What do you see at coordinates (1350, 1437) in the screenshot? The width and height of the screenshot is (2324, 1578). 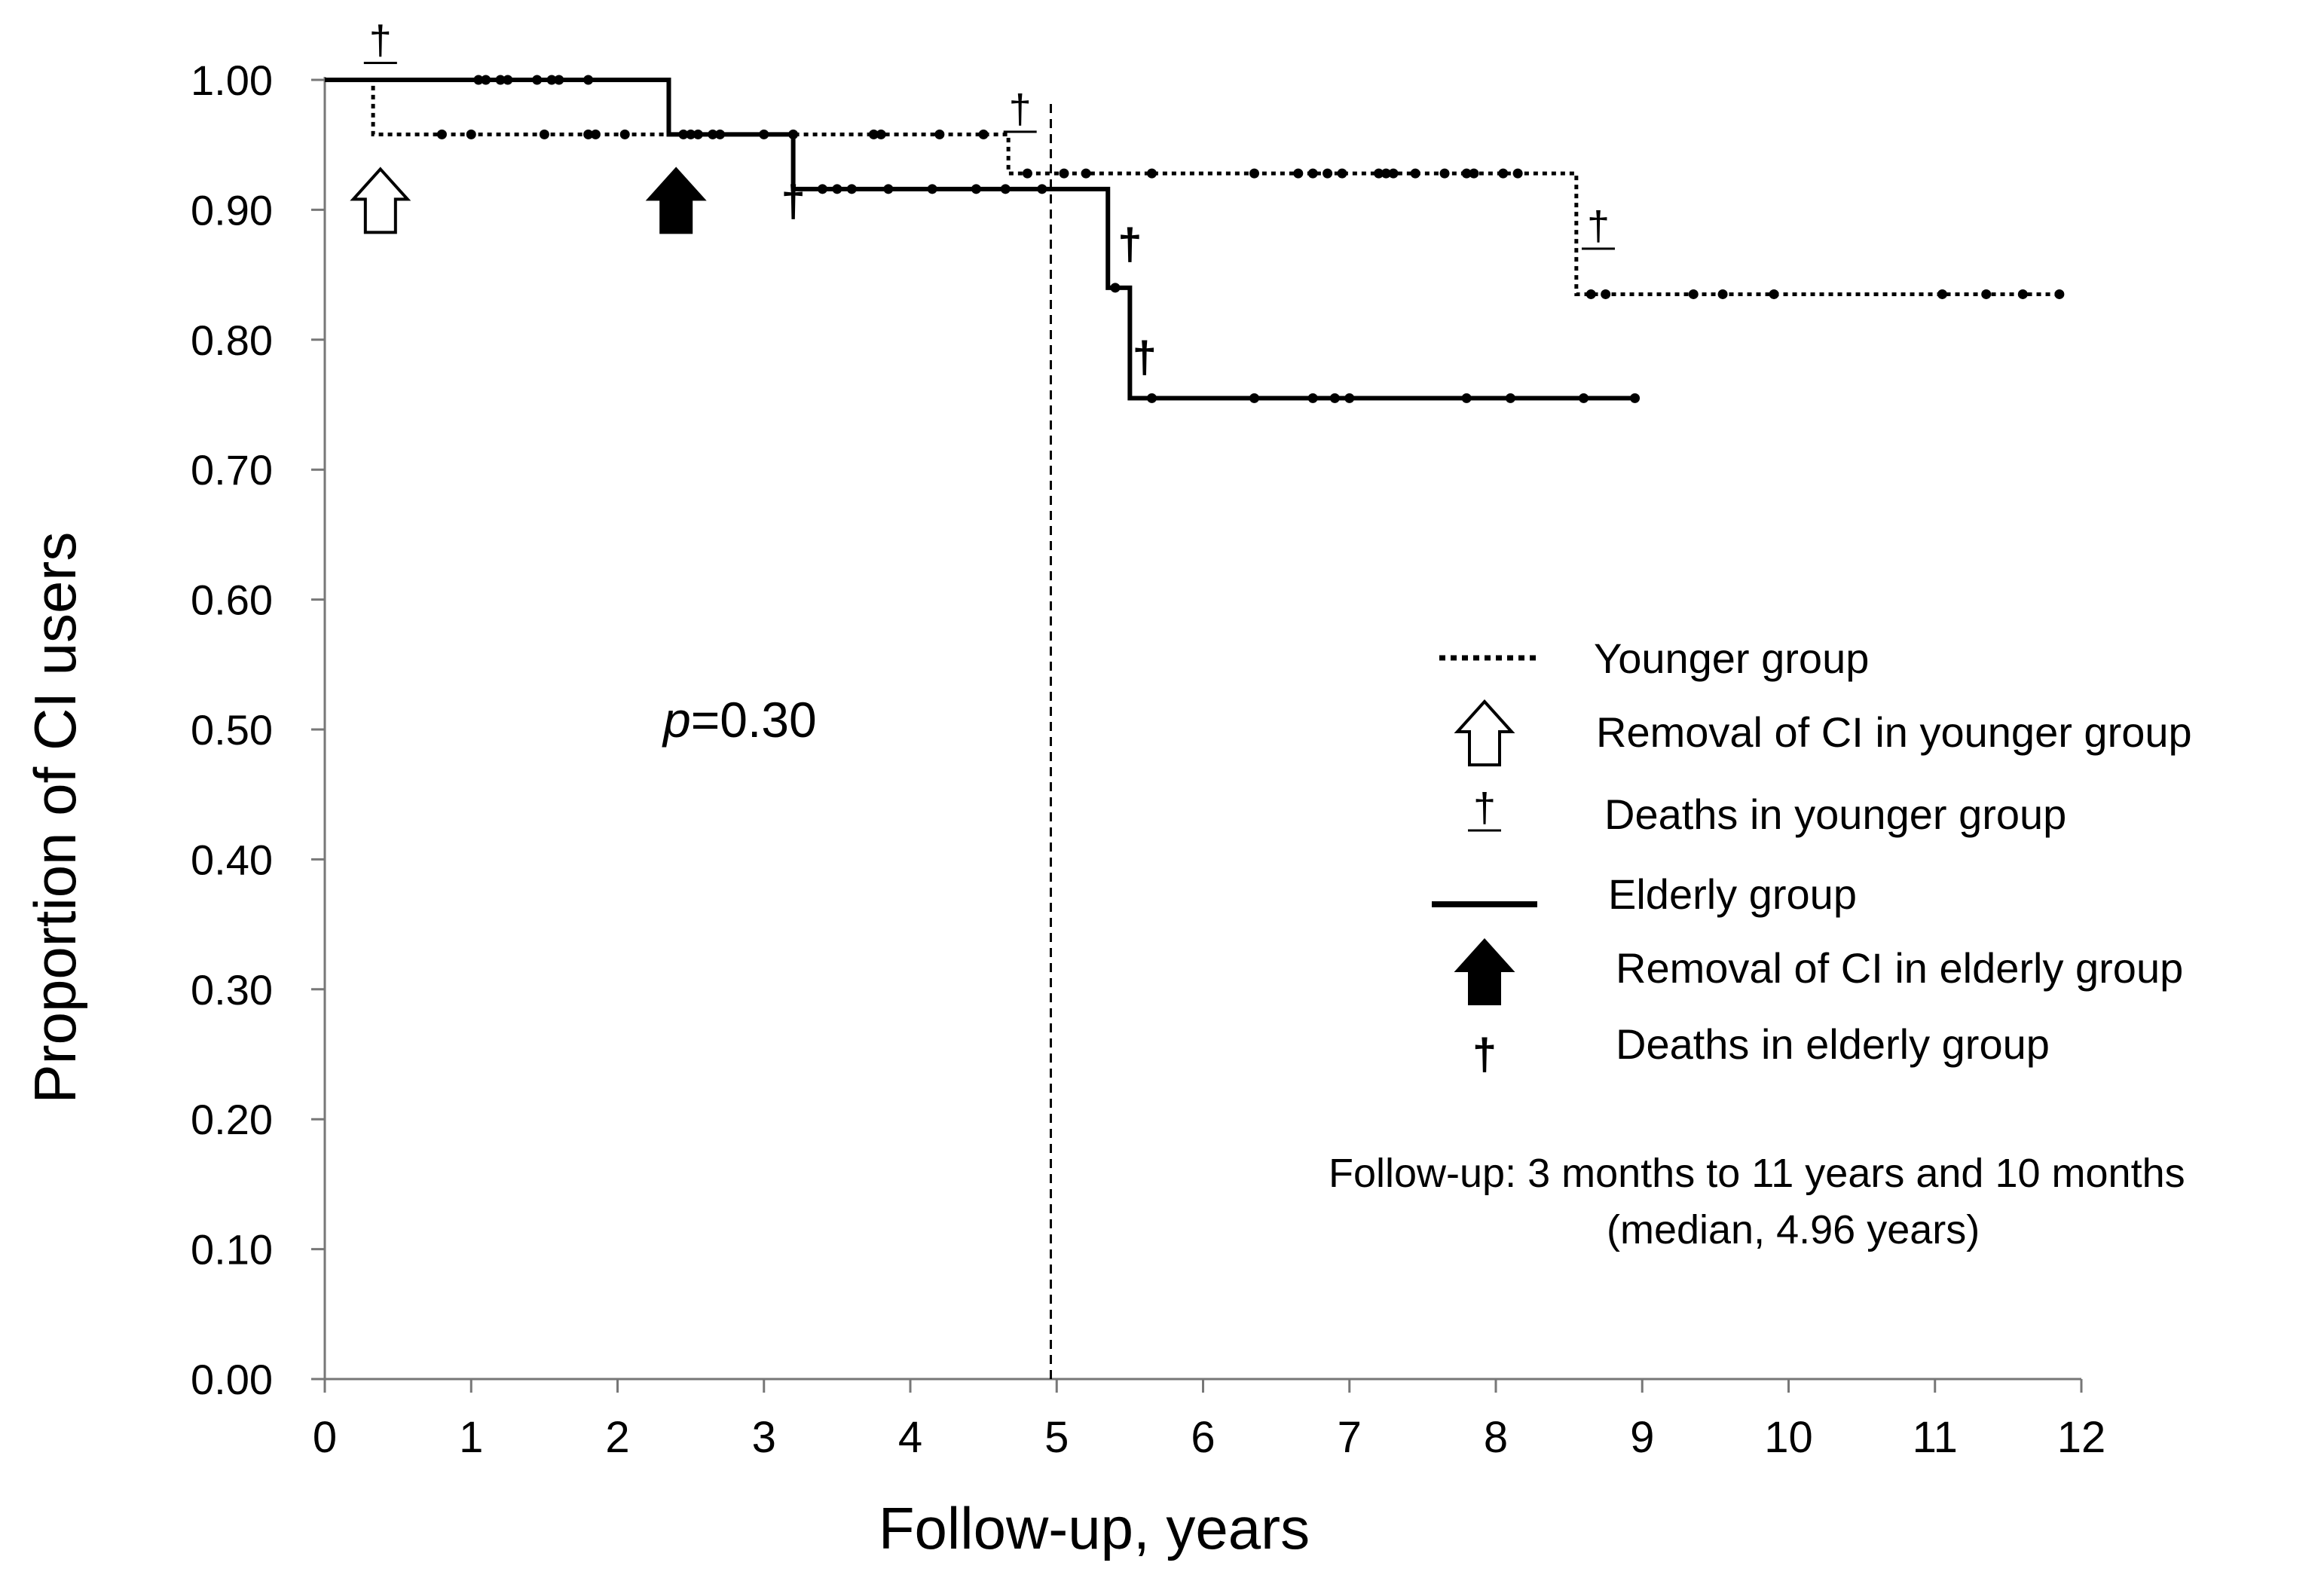 I see `x-tick-label: 7` at bounding box center [1350, 1437].